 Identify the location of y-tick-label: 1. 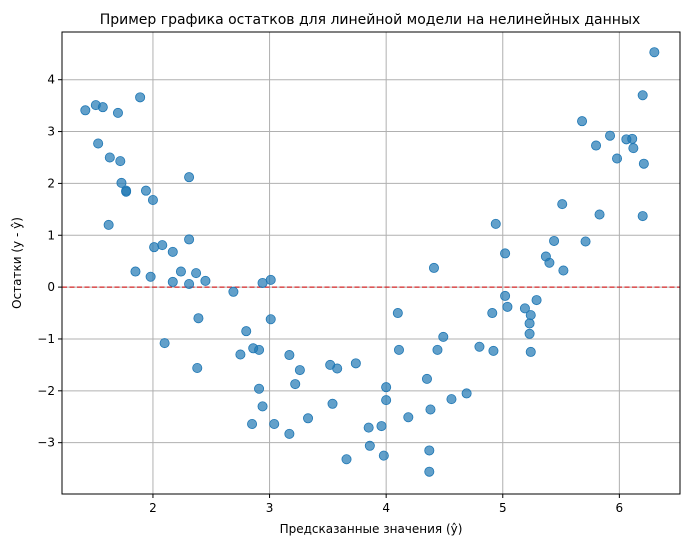
(51, 235).